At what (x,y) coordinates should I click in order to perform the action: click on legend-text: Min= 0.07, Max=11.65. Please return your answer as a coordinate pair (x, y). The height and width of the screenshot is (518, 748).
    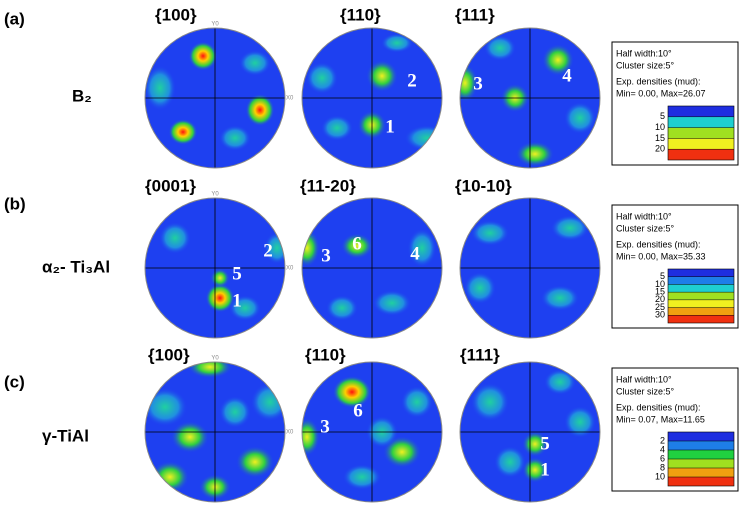
    Looking at the image, I should click on (660, 419).